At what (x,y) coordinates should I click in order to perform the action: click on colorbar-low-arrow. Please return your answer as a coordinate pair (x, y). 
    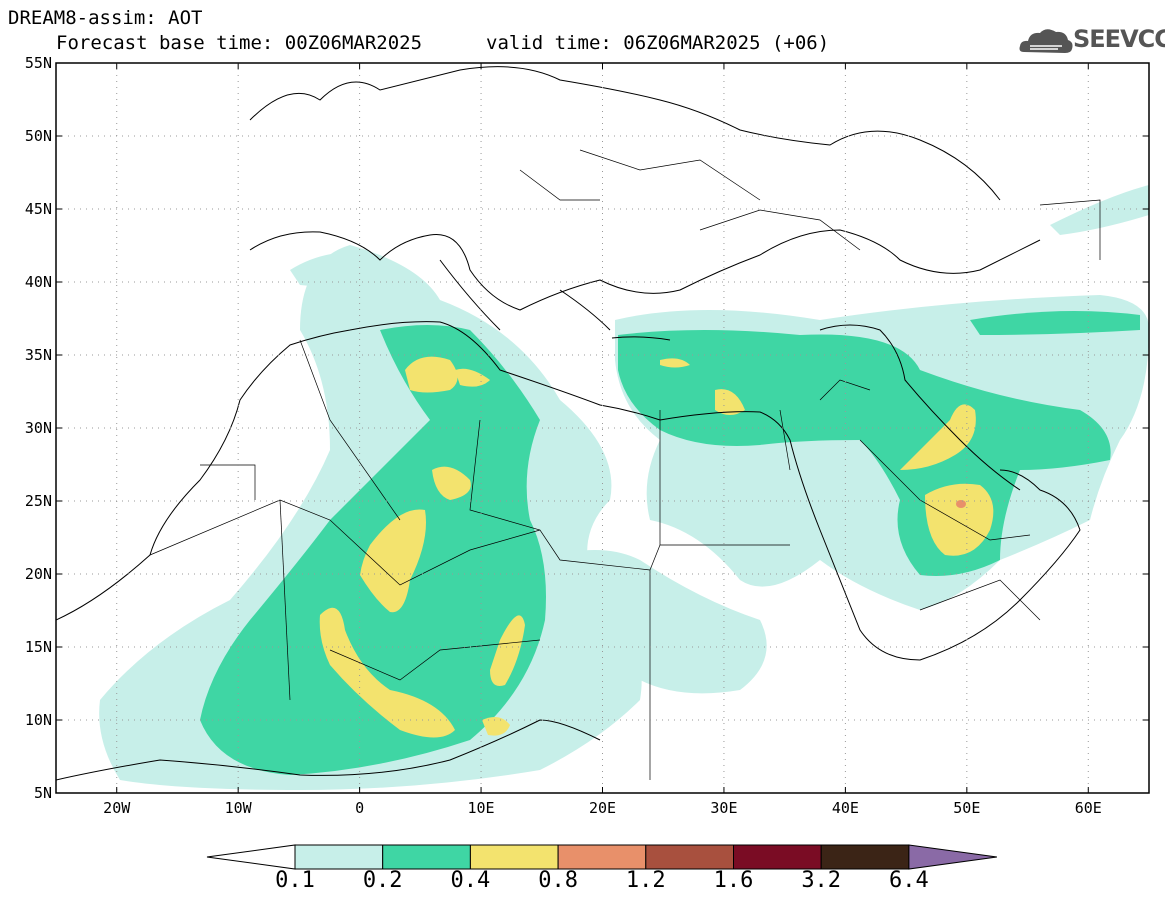
    Looking at the image, I should click on (251, 857).